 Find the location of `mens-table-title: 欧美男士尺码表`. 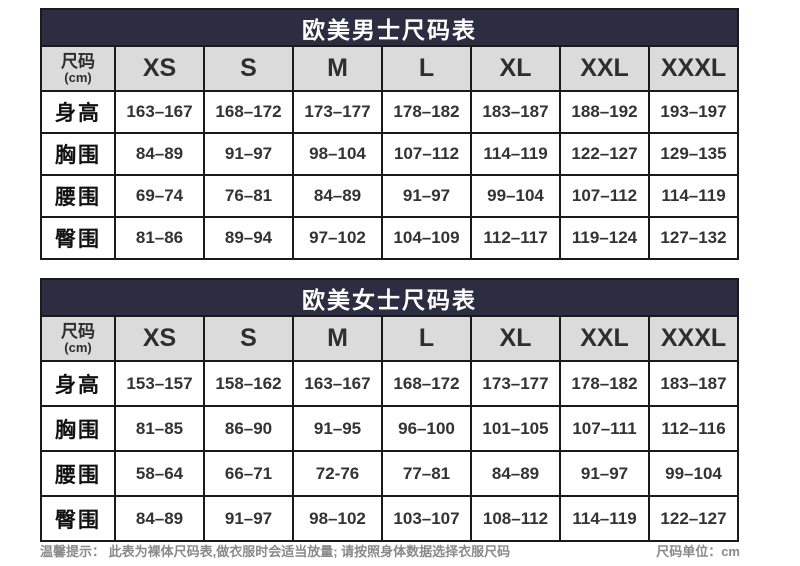

mens-table-title: 欧美男士尺码表 is located at coordinates (389, 27).